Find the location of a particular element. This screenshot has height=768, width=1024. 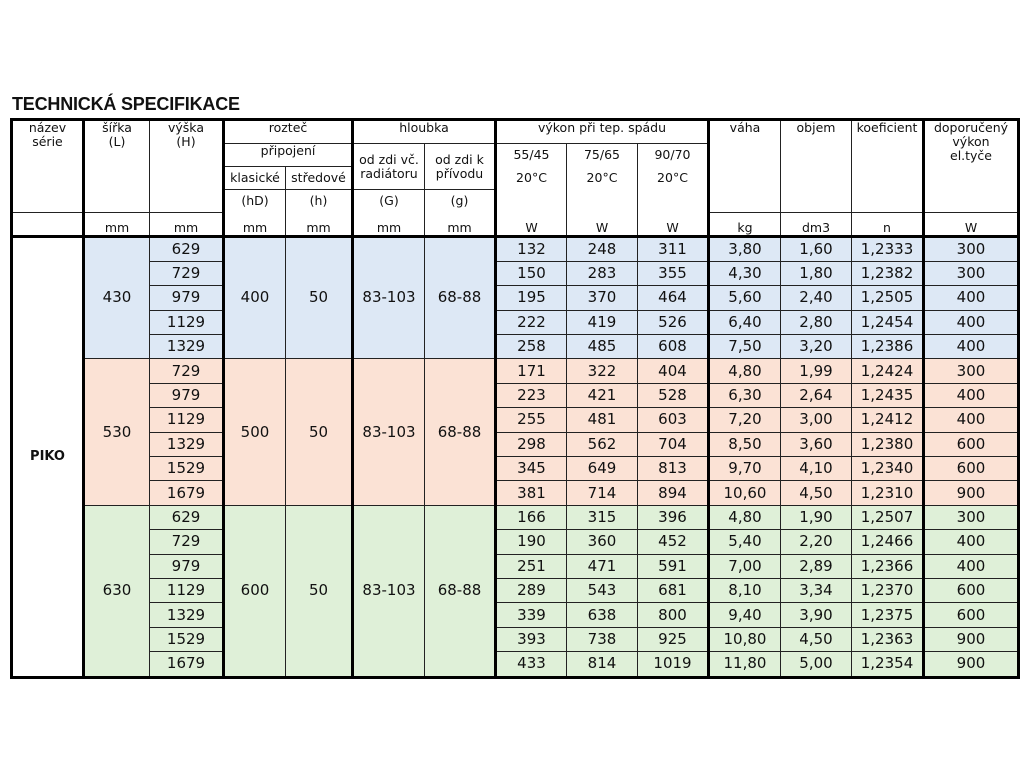

cell-objem: 5,00 is located at coordinates (816, 664).